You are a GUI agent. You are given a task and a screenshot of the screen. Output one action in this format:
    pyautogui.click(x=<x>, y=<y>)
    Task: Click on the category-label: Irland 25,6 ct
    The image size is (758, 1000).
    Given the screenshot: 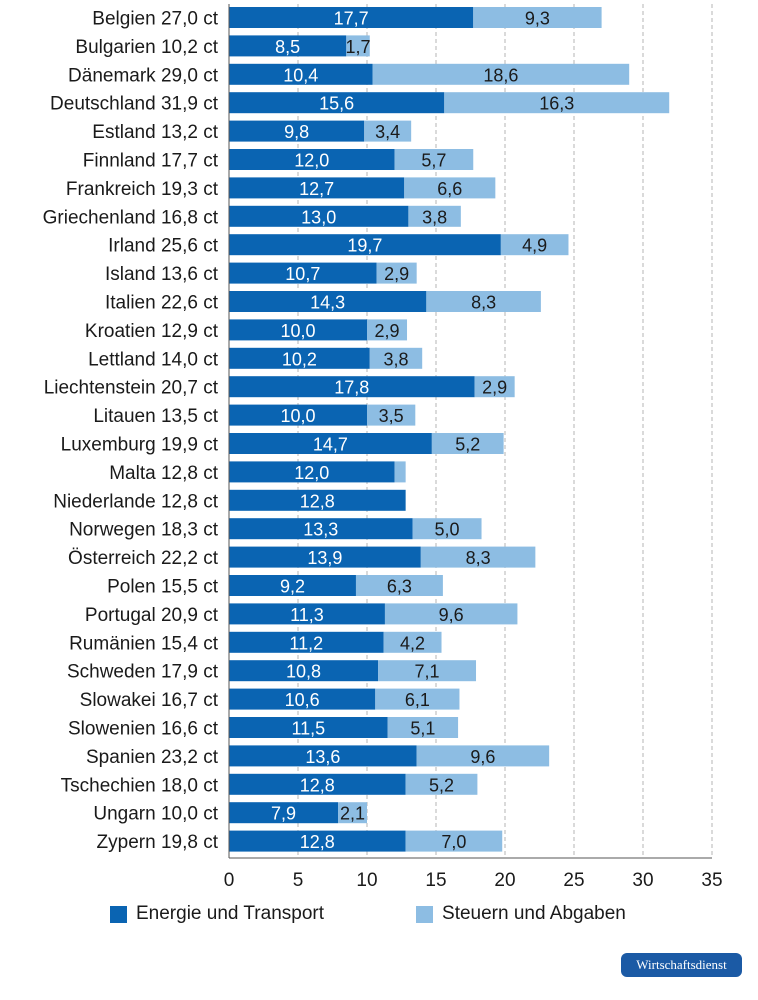 What is the action you would take?
    pyautogui.click(x=163, y=246)
    